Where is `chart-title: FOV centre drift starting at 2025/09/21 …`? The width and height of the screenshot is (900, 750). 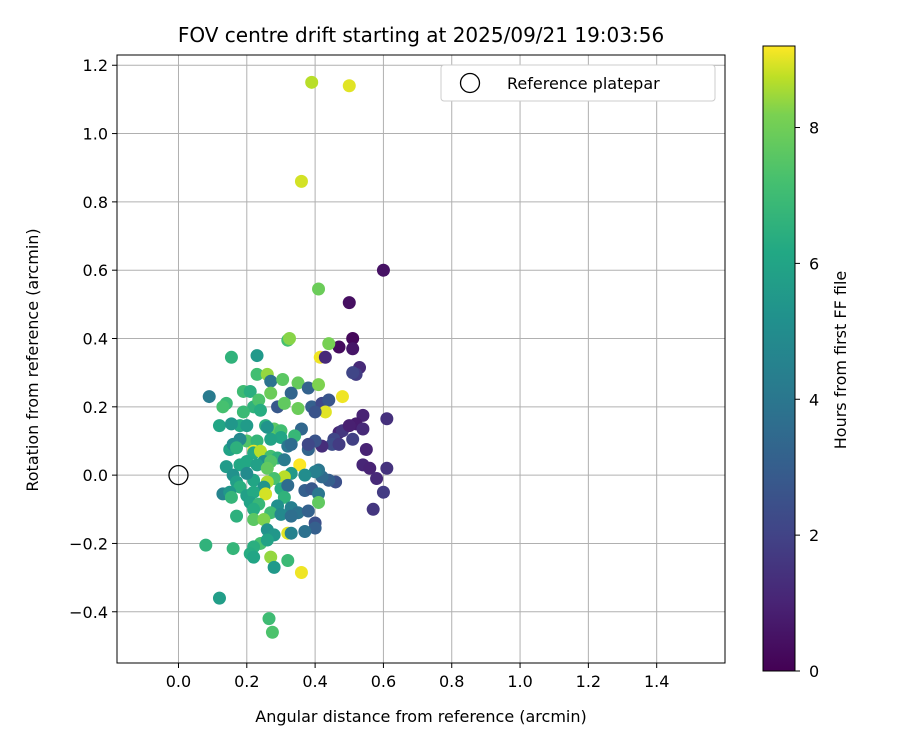
chart-title: FOV centre drift starting at 2025/09/21 … is located at coordinates (421, 35).